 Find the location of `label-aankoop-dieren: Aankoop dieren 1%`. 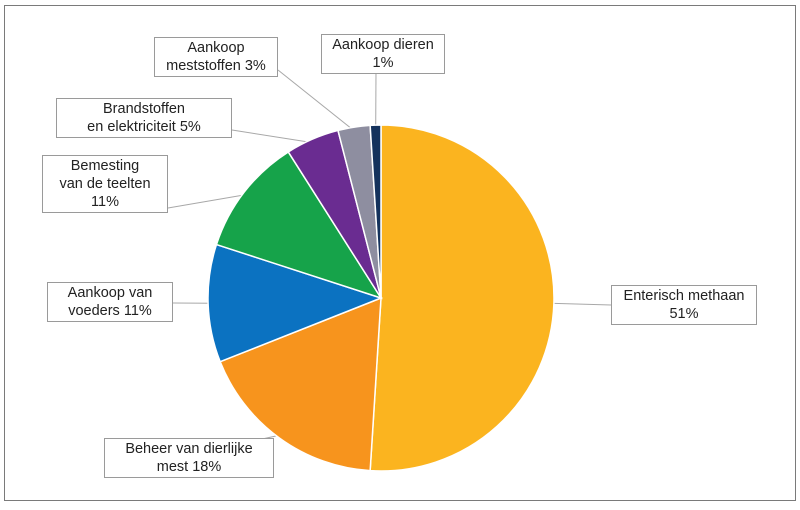

label-aankoop-dieren: Aankoop dieren 1% is located at coordinates (383, 54).